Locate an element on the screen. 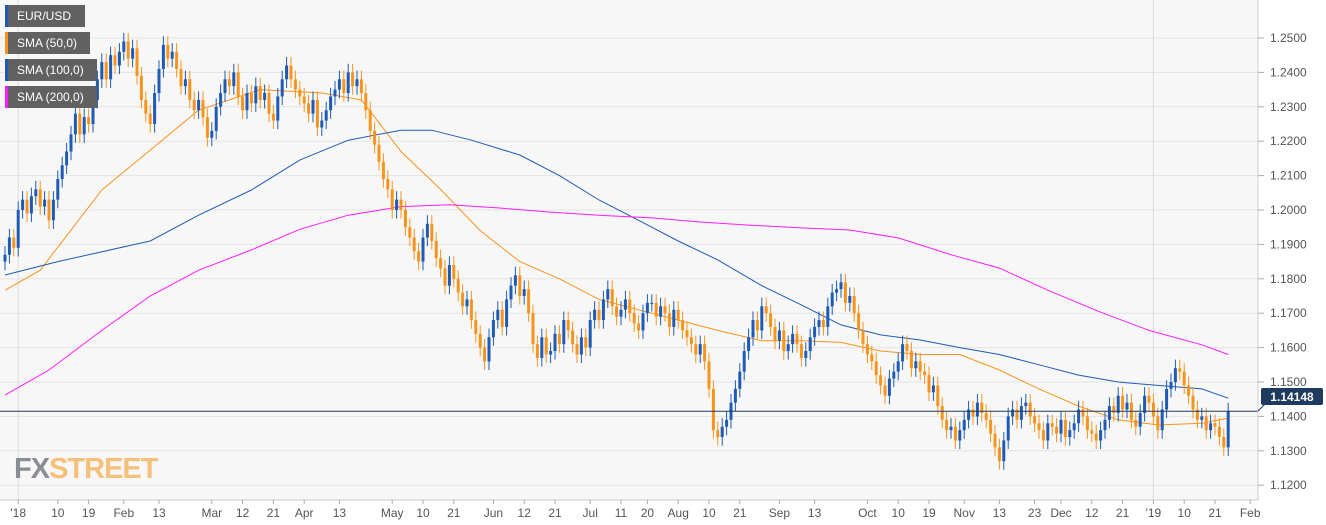 The height and width of the screenshot is (525, 1326). x-tick-label: Mar is located at coordinates (211, 513).